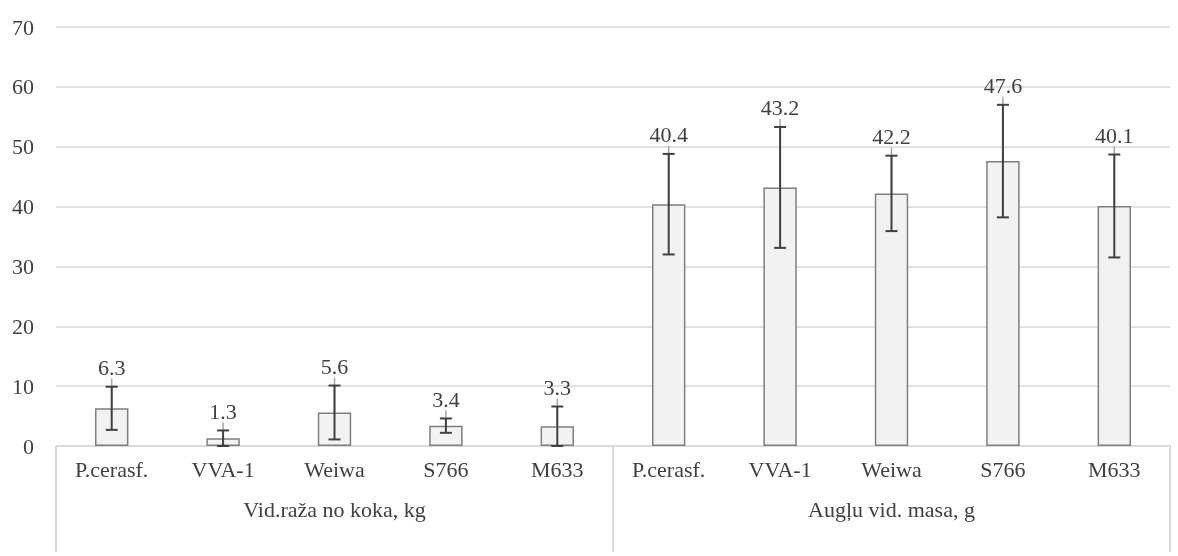 This screenshot has width=1178, height=556. I want to click on y-tick-label: 10, so click(23, 386).